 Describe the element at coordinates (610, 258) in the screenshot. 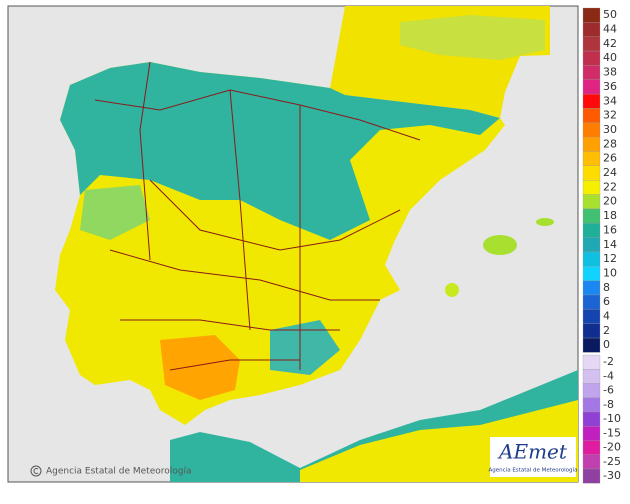

I see `legend-label: 12` at that location.